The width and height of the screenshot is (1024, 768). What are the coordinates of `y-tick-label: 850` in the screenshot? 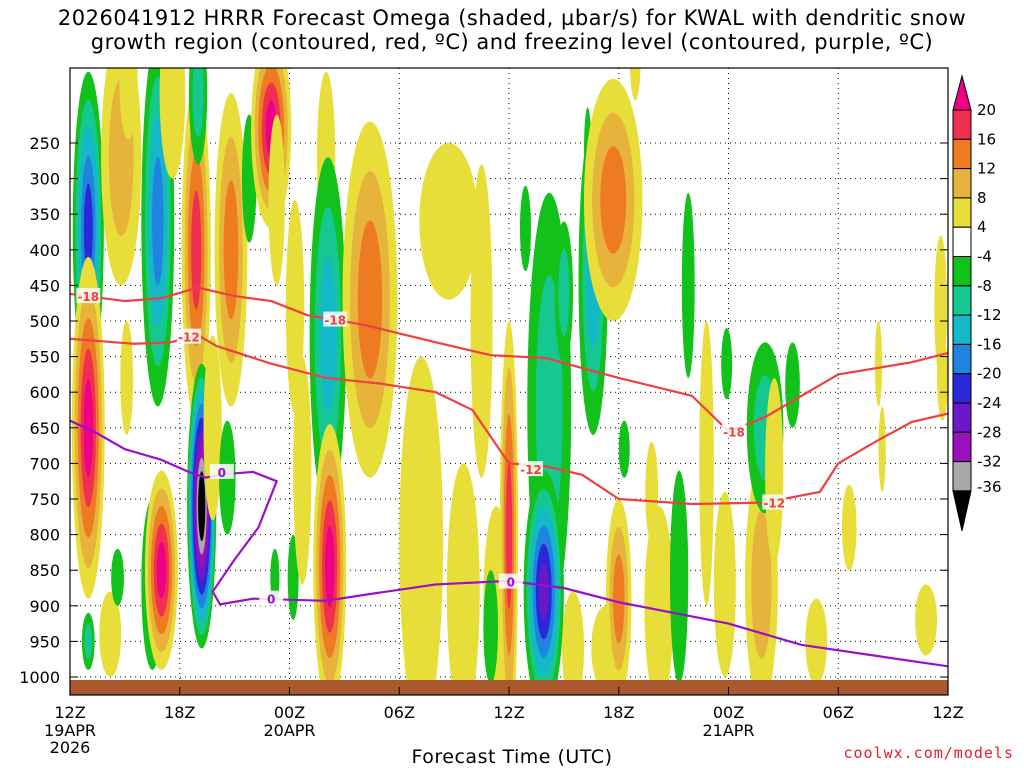 It's located at (44, 570).